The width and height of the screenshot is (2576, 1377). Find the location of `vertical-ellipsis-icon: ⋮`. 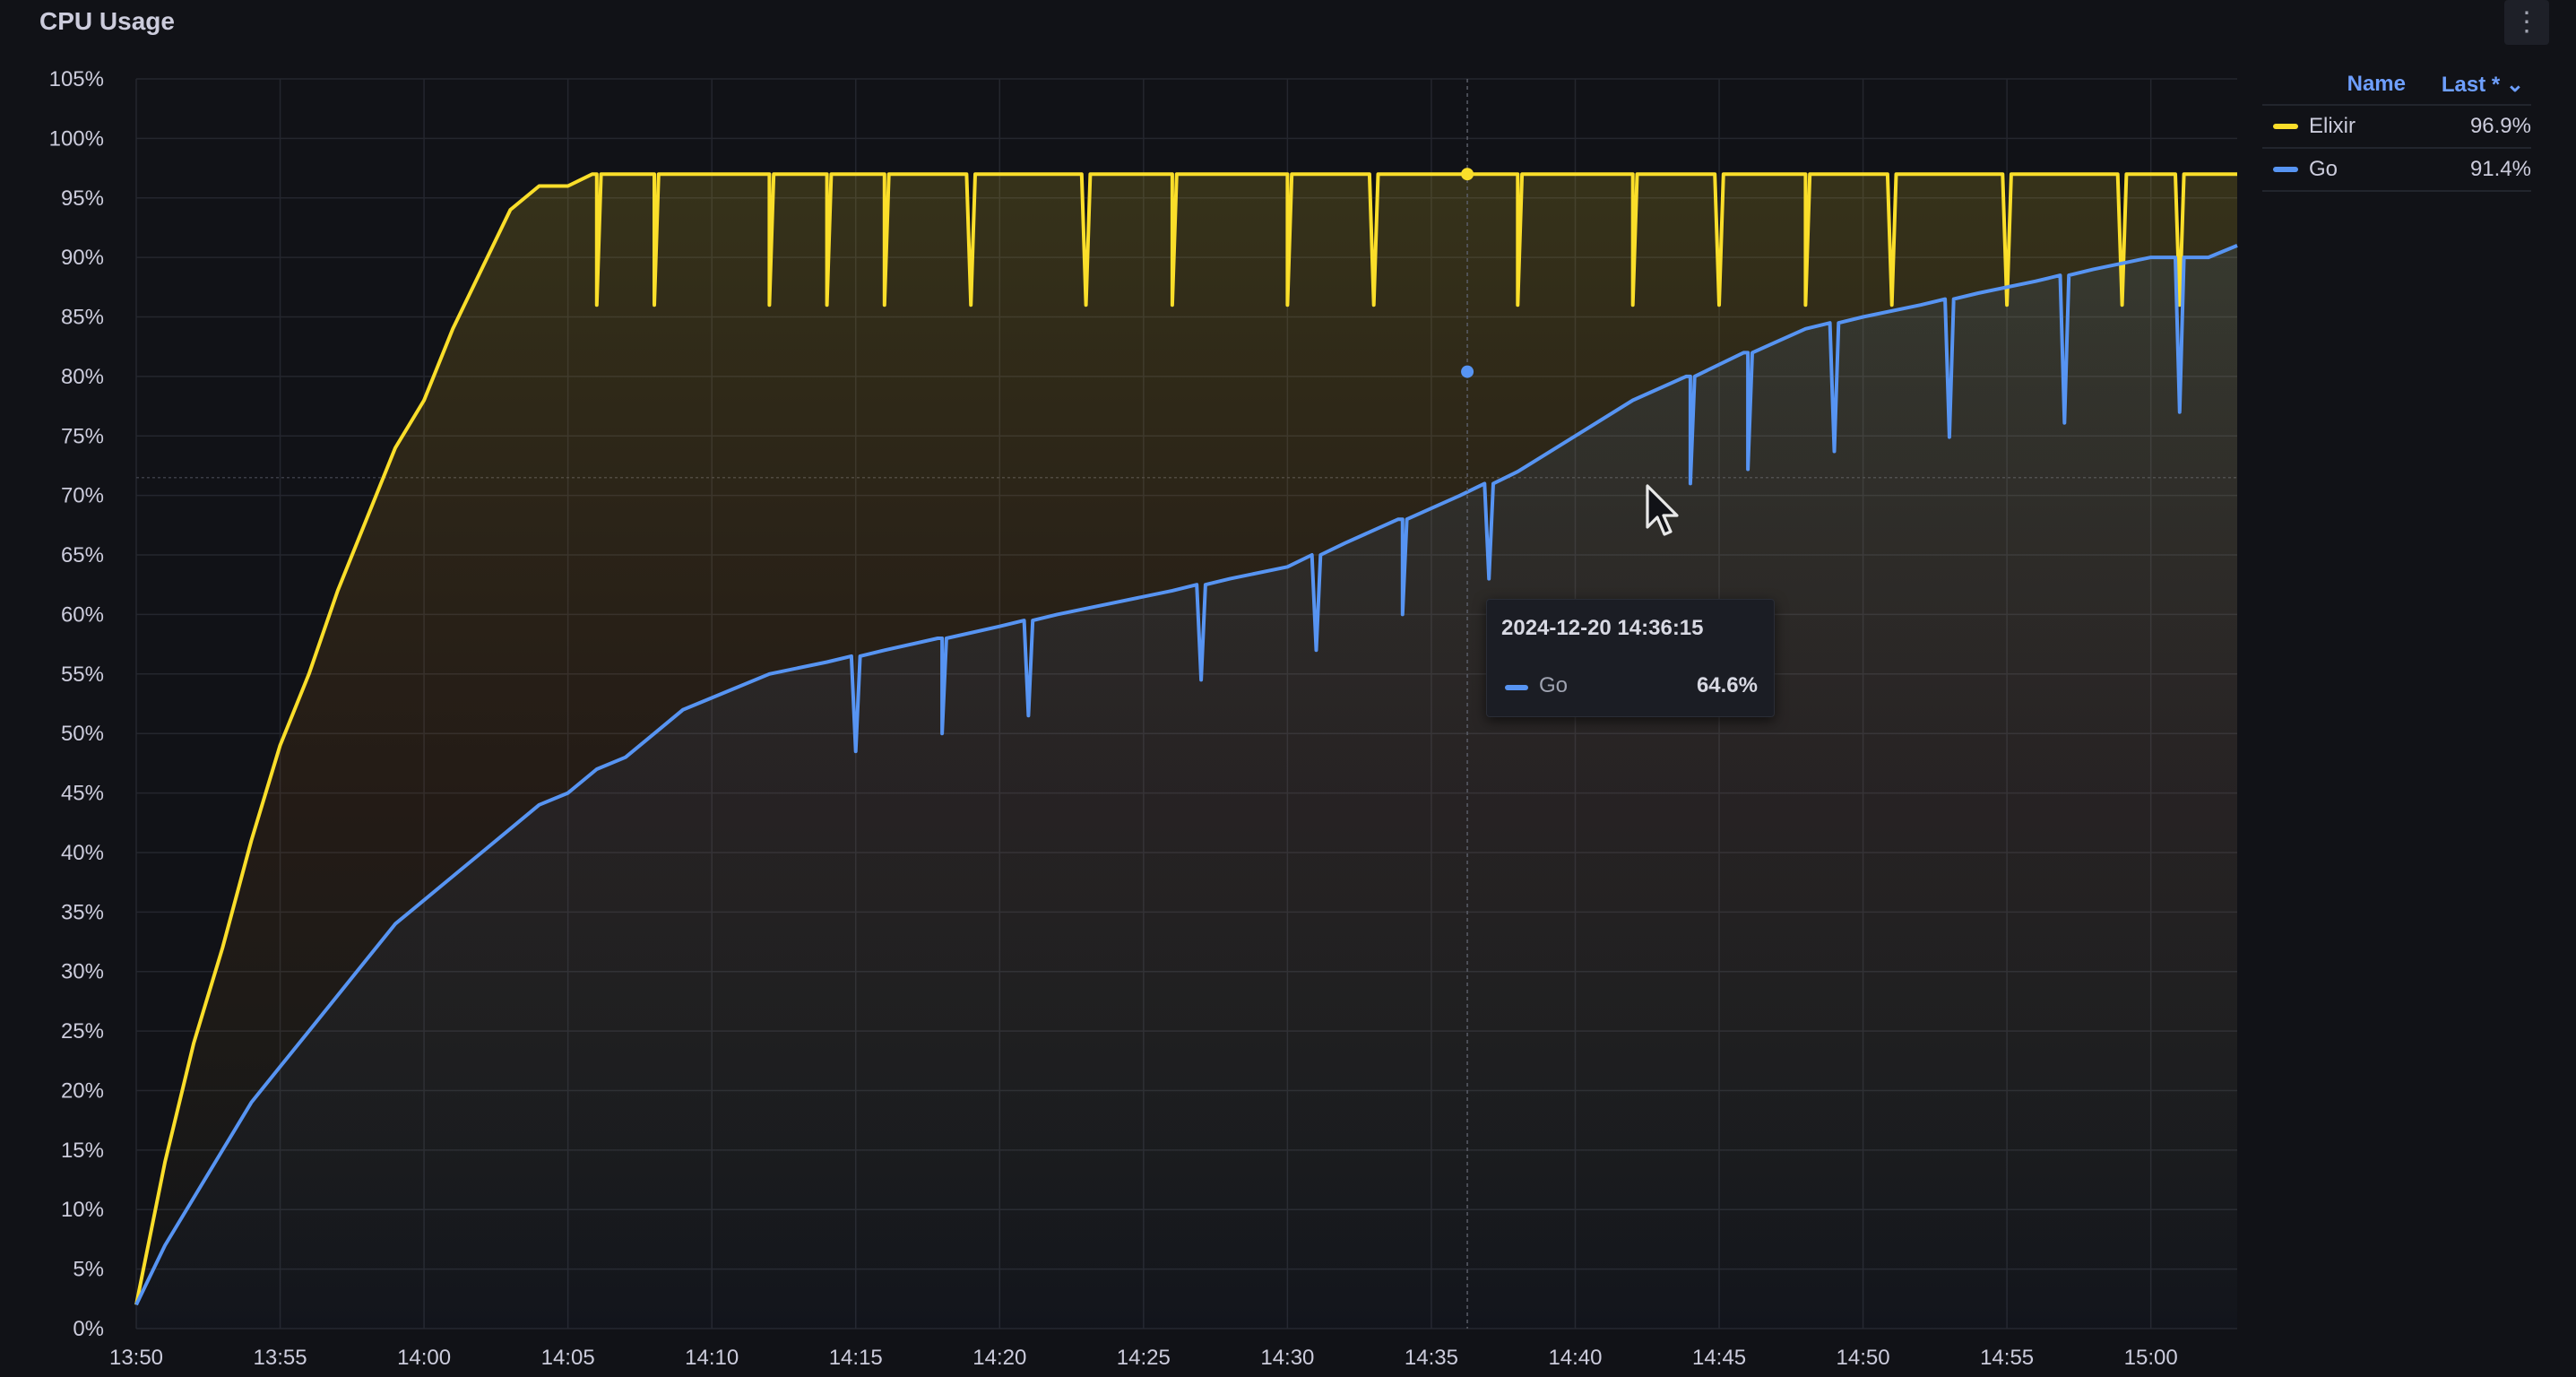

vertical-ellipsis-icon: ⋮ is located at coordinates (2526, 22).